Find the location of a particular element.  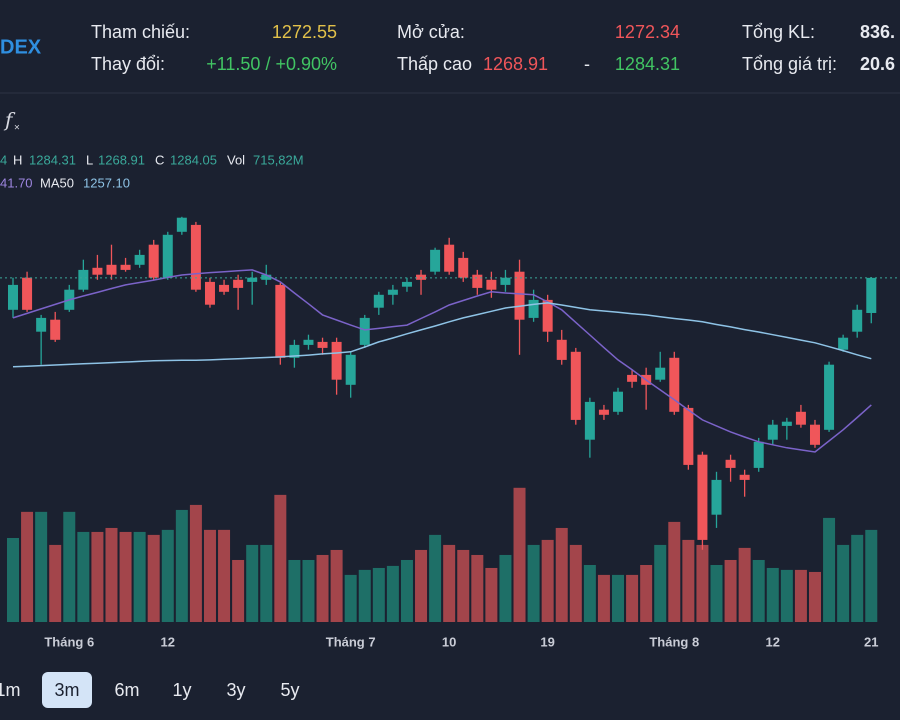

timeframe-label: 5y is located at coordinates (289, 690).